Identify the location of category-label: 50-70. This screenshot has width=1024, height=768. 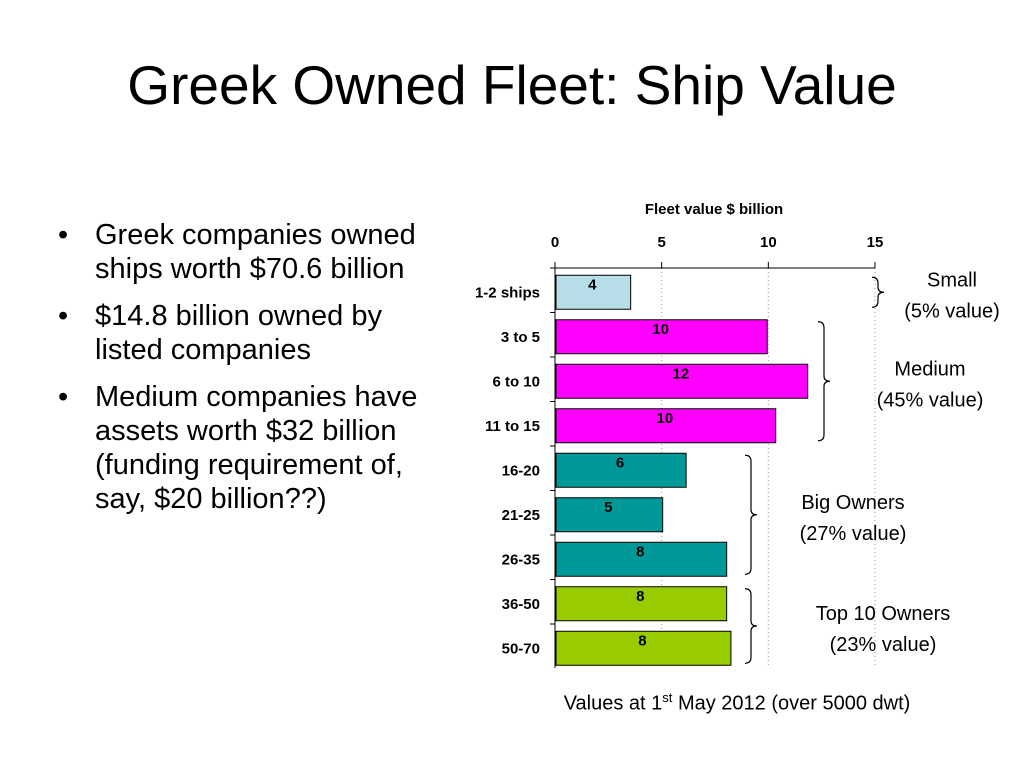
(521, 648).